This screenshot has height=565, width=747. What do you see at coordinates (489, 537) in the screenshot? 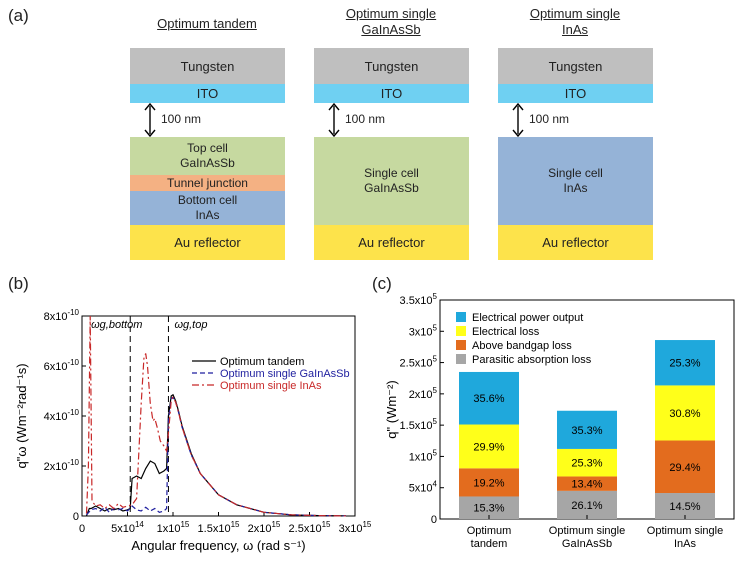
I see `category-label: Optimum tandem` at bounding box center [489, 537].